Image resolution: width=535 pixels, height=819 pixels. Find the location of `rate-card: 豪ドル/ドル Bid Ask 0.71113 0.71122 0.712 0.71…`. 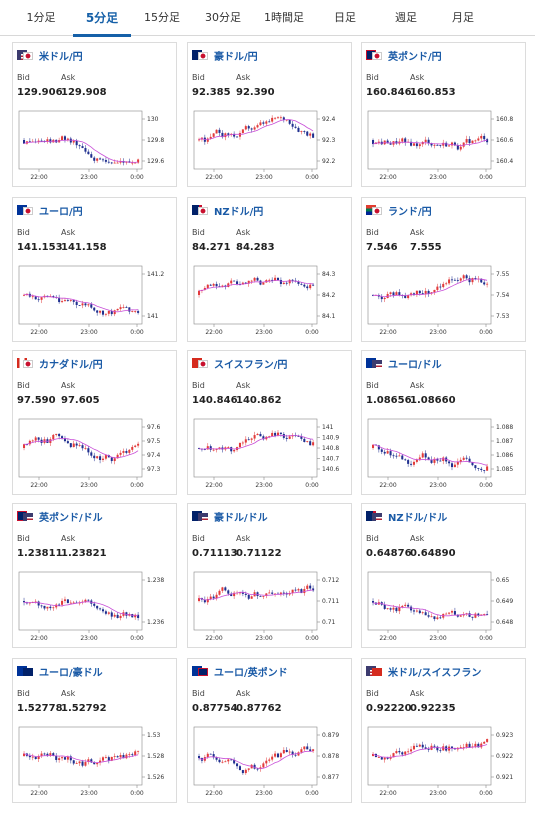

rate-card: 豪ドル/ドル Bid Ask 0.71113 0.71122 0.712 0.71… is located at coordinates (269, 575).